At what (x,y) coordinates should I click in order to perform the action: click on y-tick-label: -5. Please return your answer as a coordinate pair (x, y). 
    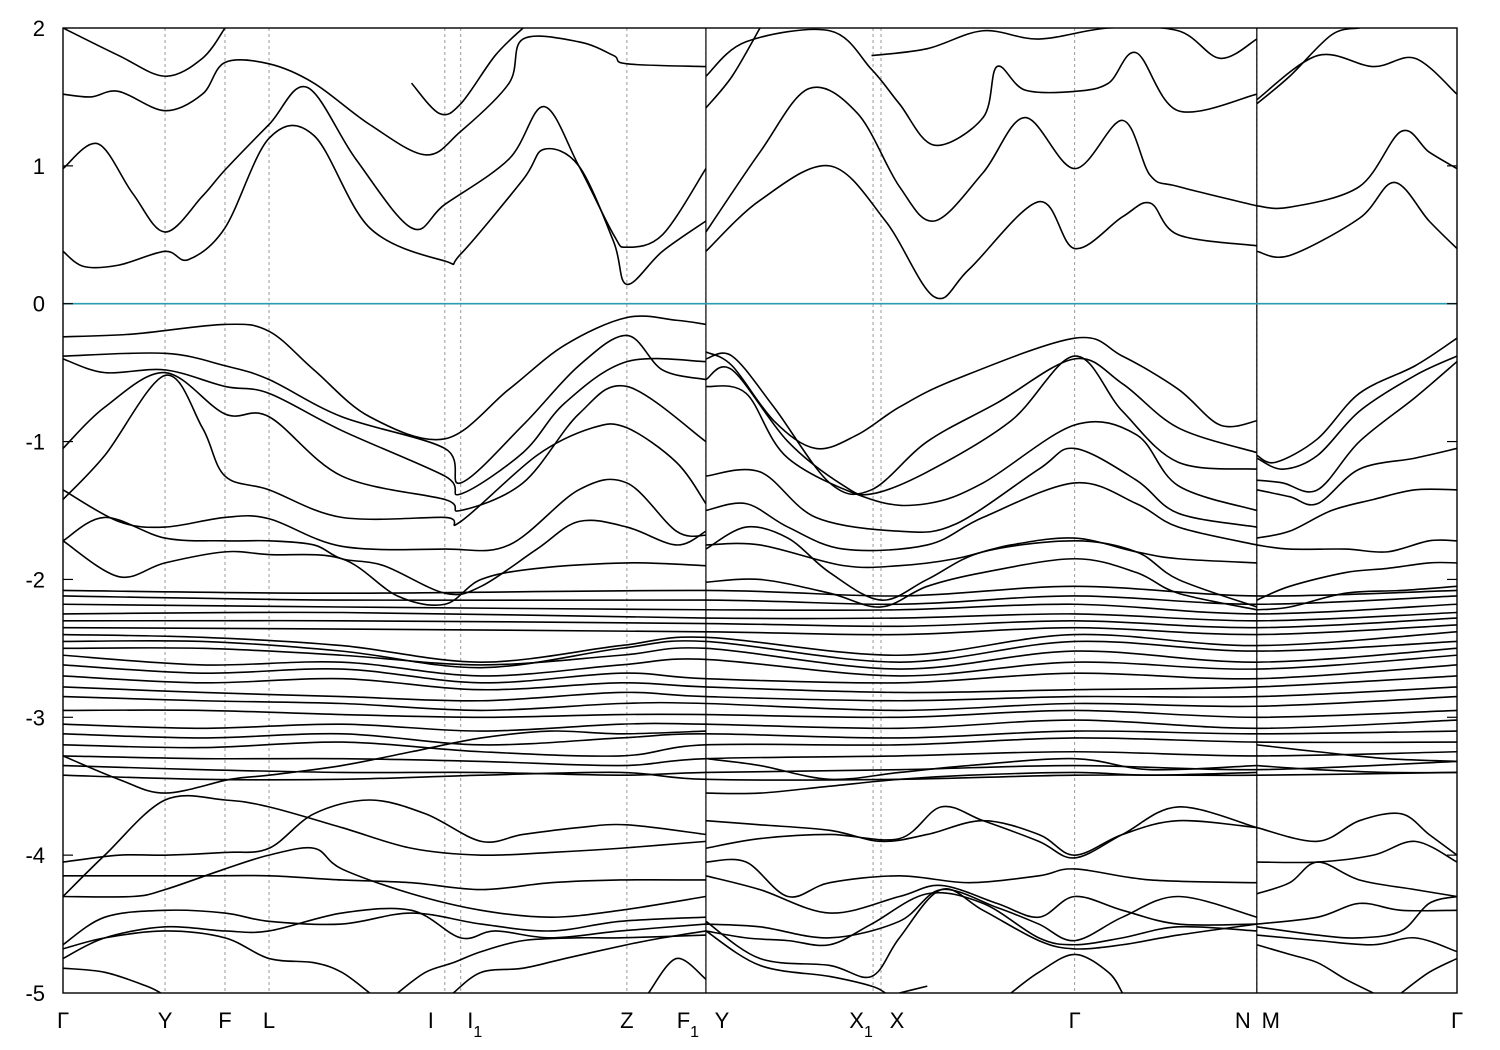
    Looking at the image, I should click on (35, 993).